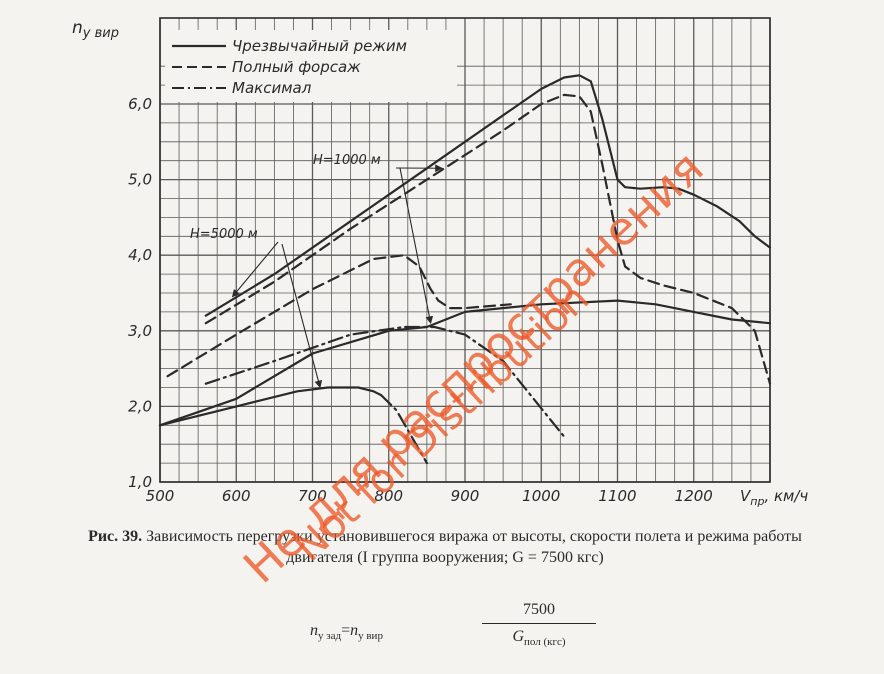 This screenshot has width=884, height=674. What do you see at coordinates (312, 496) in the screenshot?
I see `x-tick-label: 700` at bounding box center [312, 496].